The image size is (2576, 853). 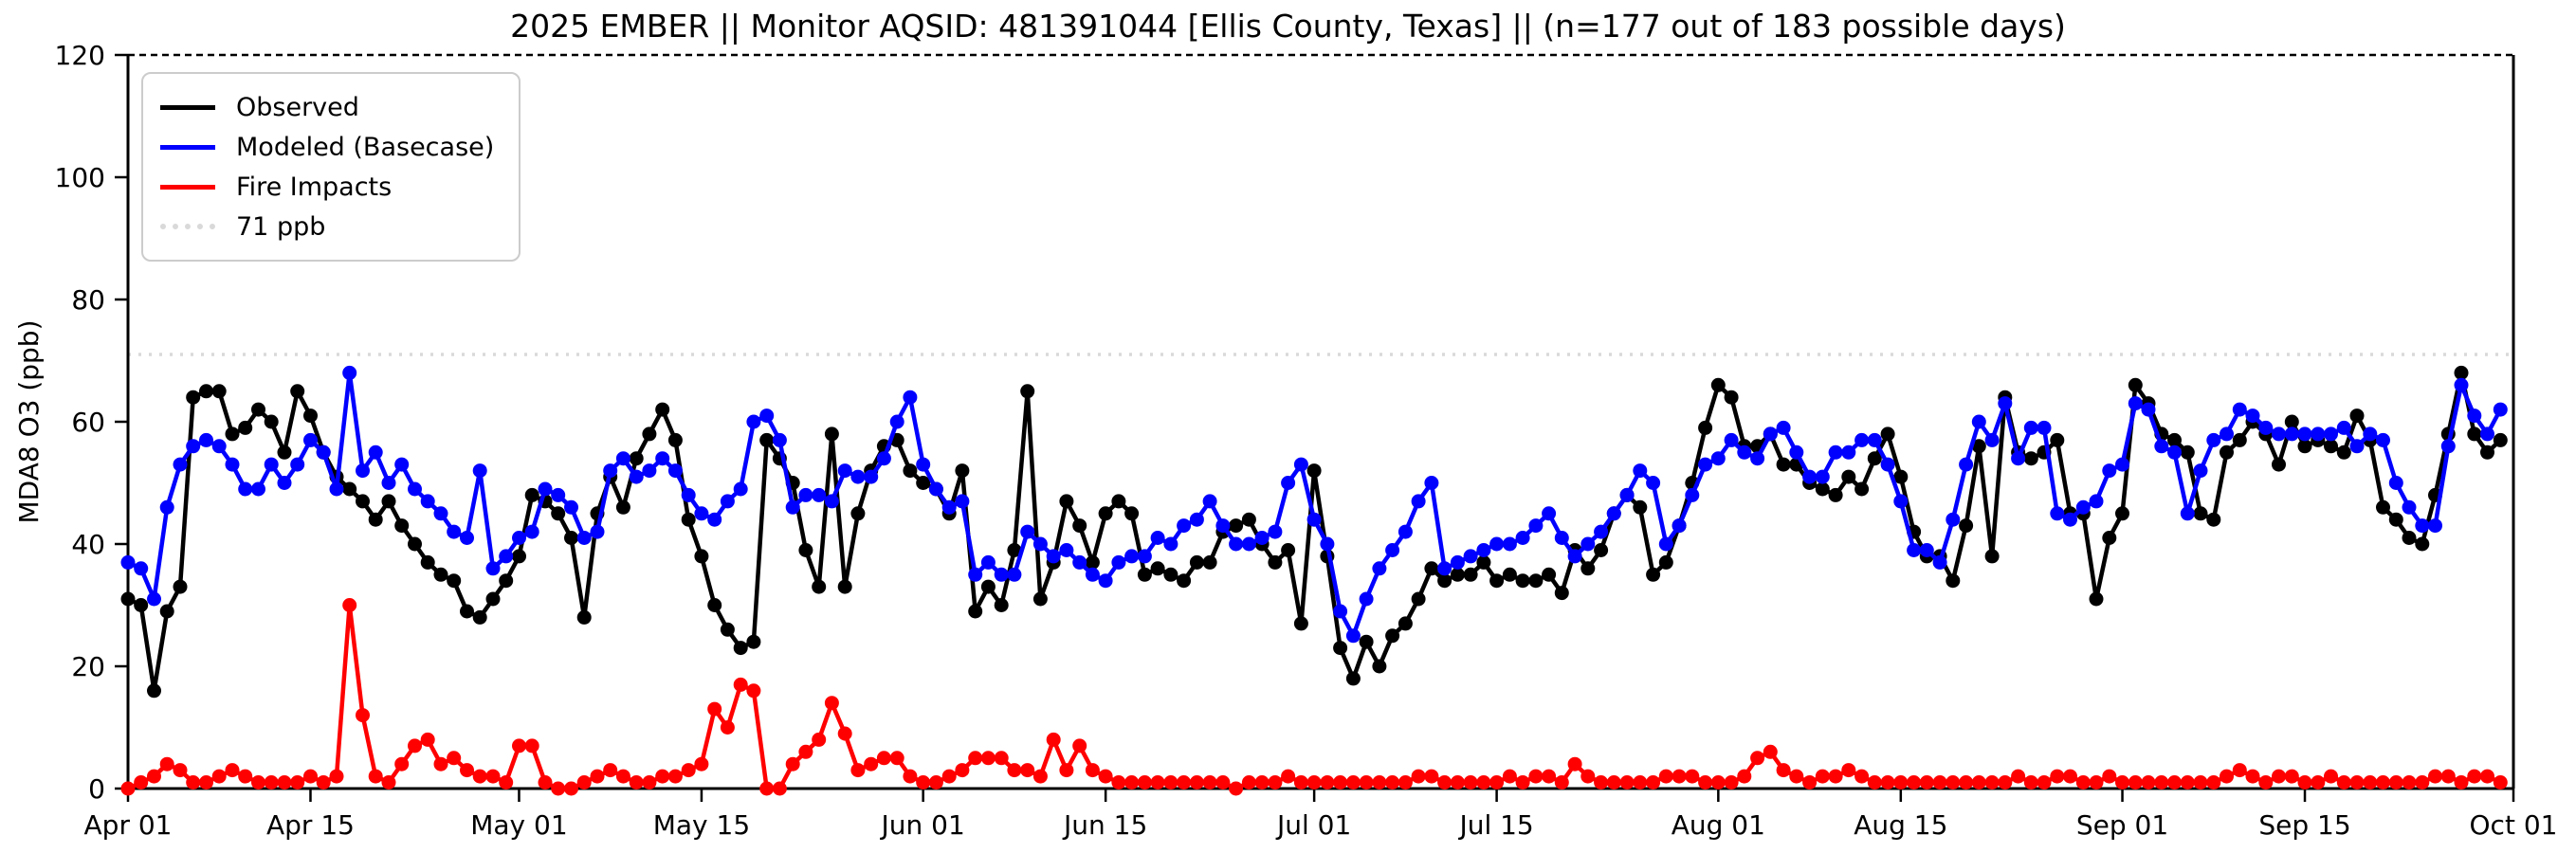 What do you see at coordinates (297, 107) in the screenshot?
I see `legend-label: Observed` at bounding box center [297, 107].